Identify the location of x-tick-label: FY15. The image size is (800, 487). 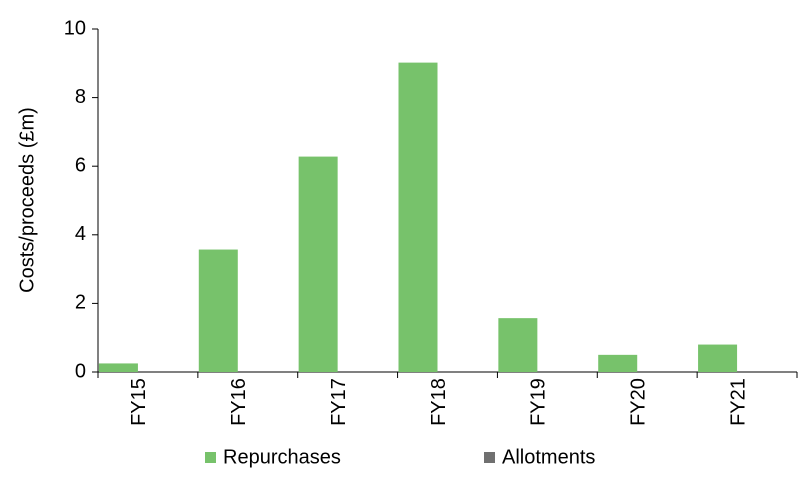
(139, 402).